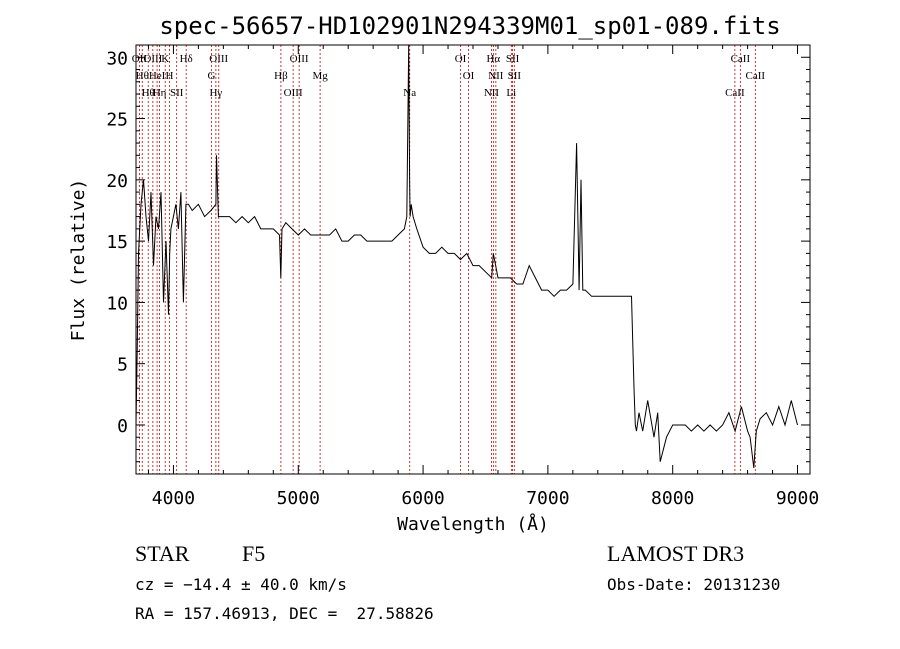 The image size is (900, 649). Describe the element at coordinates (212, 76) in the screenshot. I see `line-label: G` at that location.